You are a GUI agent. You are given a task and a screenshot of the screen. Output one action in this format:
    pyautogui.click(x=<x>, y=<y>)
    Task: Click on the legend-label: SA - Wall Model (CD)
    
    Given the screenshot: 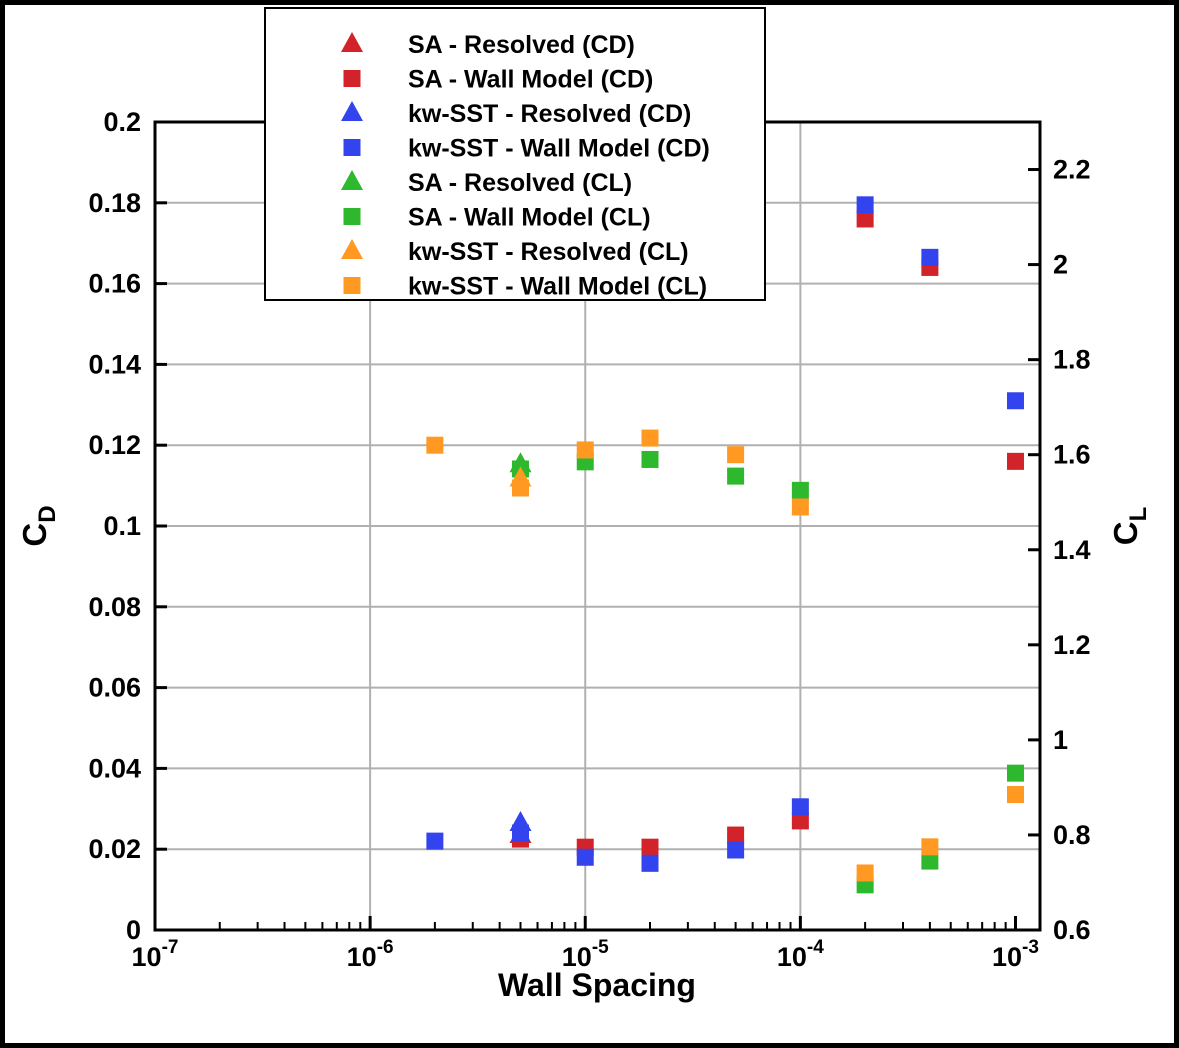 What is the action you would take?
    pyautogui.click(x=530, y=80)
    